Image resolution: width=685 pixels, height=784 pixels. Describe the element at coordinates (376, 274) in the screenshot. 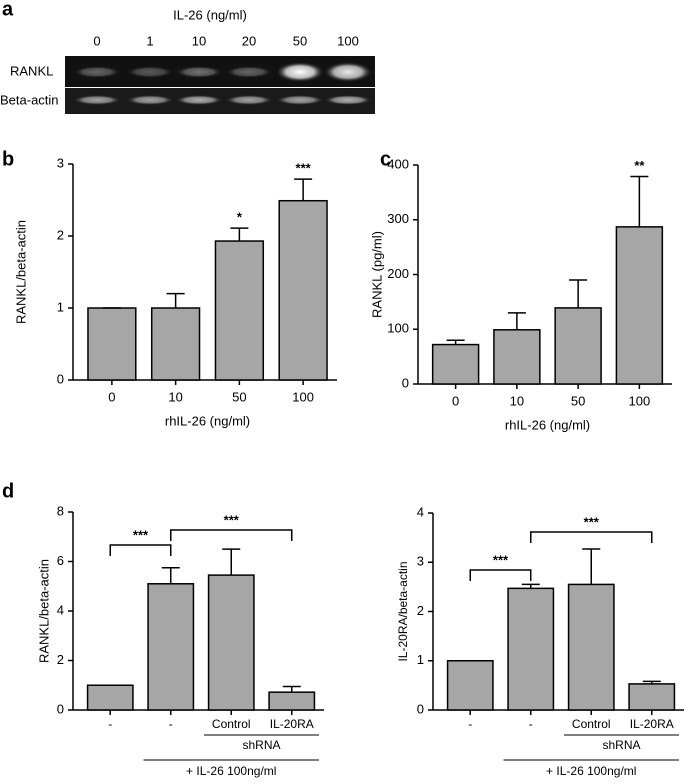

I see `y-axis-title: RANKL (pg/ml)` at that location.